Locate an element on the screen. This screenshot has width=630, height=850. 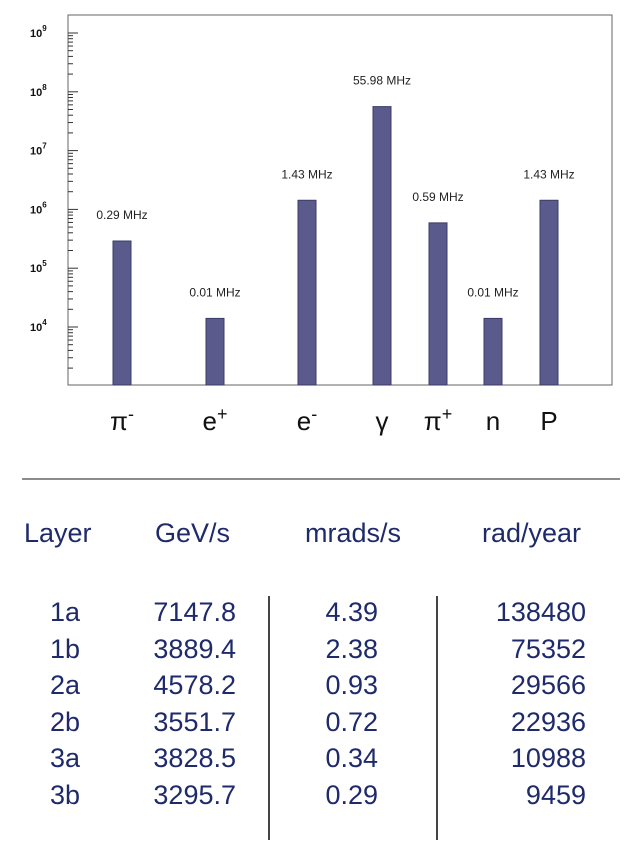
bar-data-label: 55.98 MHz is located at coordinates (382, 81).